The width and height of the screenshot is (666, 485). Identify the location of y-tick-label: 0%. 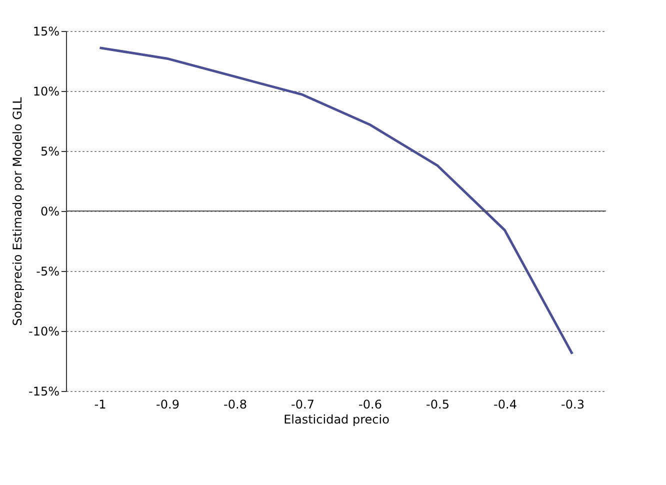
(50, 211).